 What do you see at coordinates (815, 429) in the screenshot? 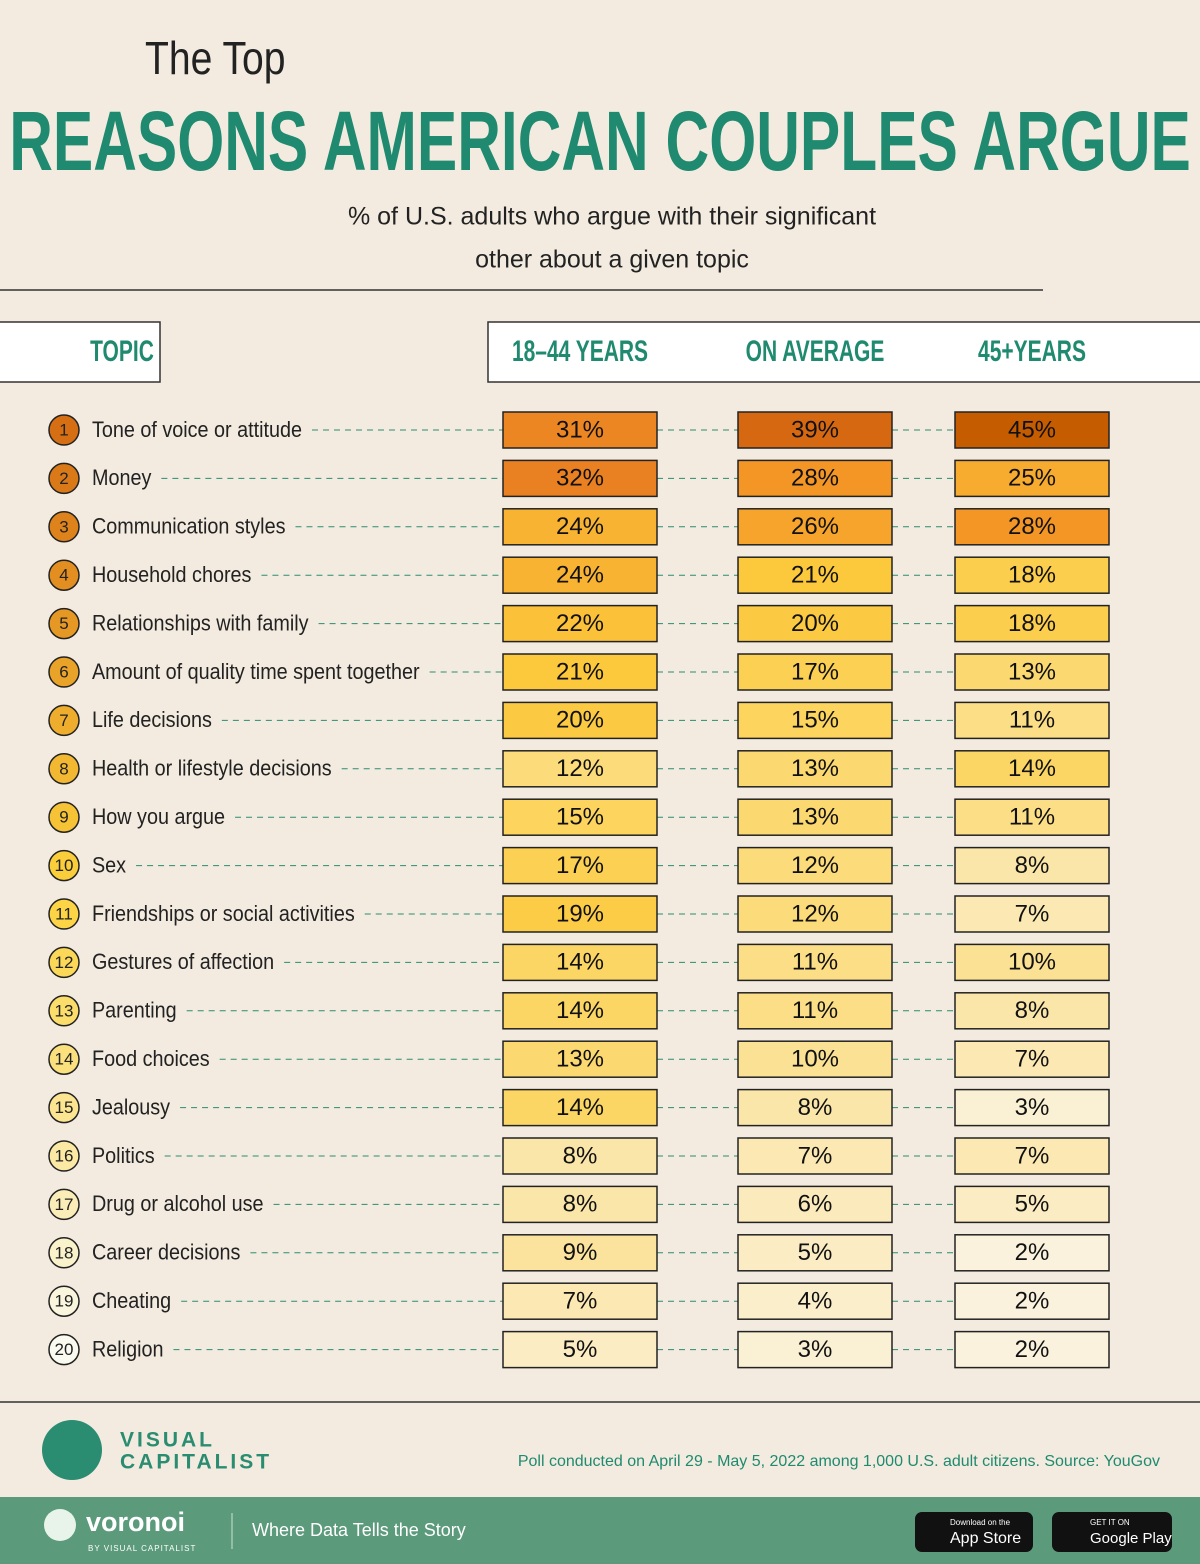
I see `value-label: 39%` at bounding box center [815, 429].